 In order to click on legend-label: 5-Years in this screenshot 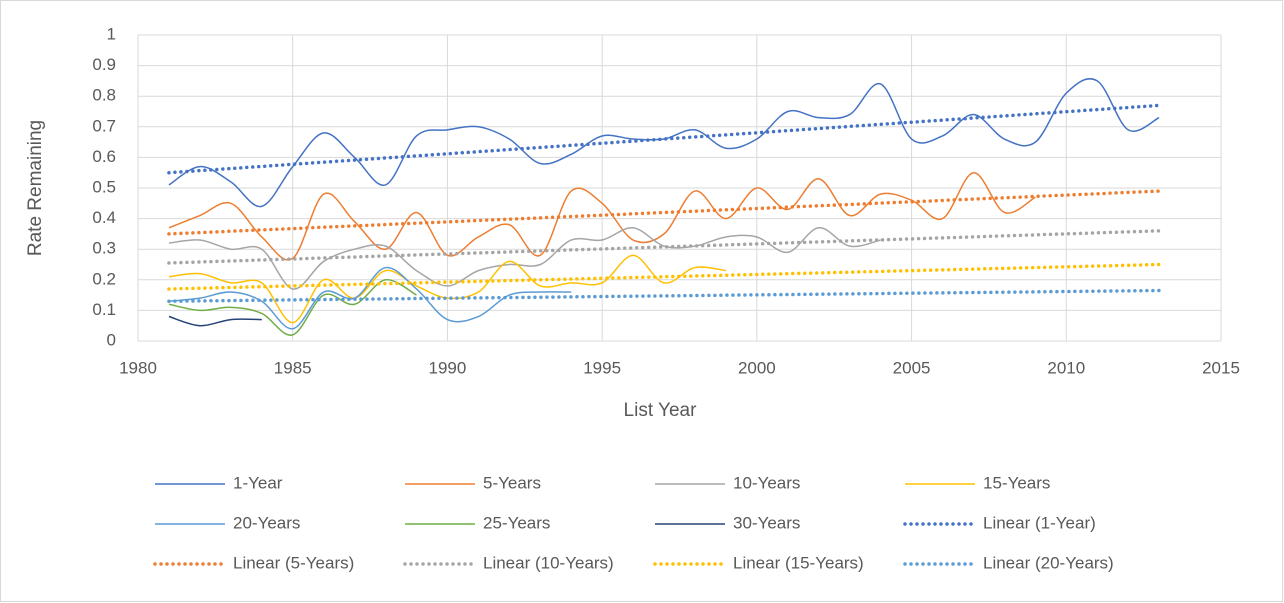, I will do `click(512, 482)`.